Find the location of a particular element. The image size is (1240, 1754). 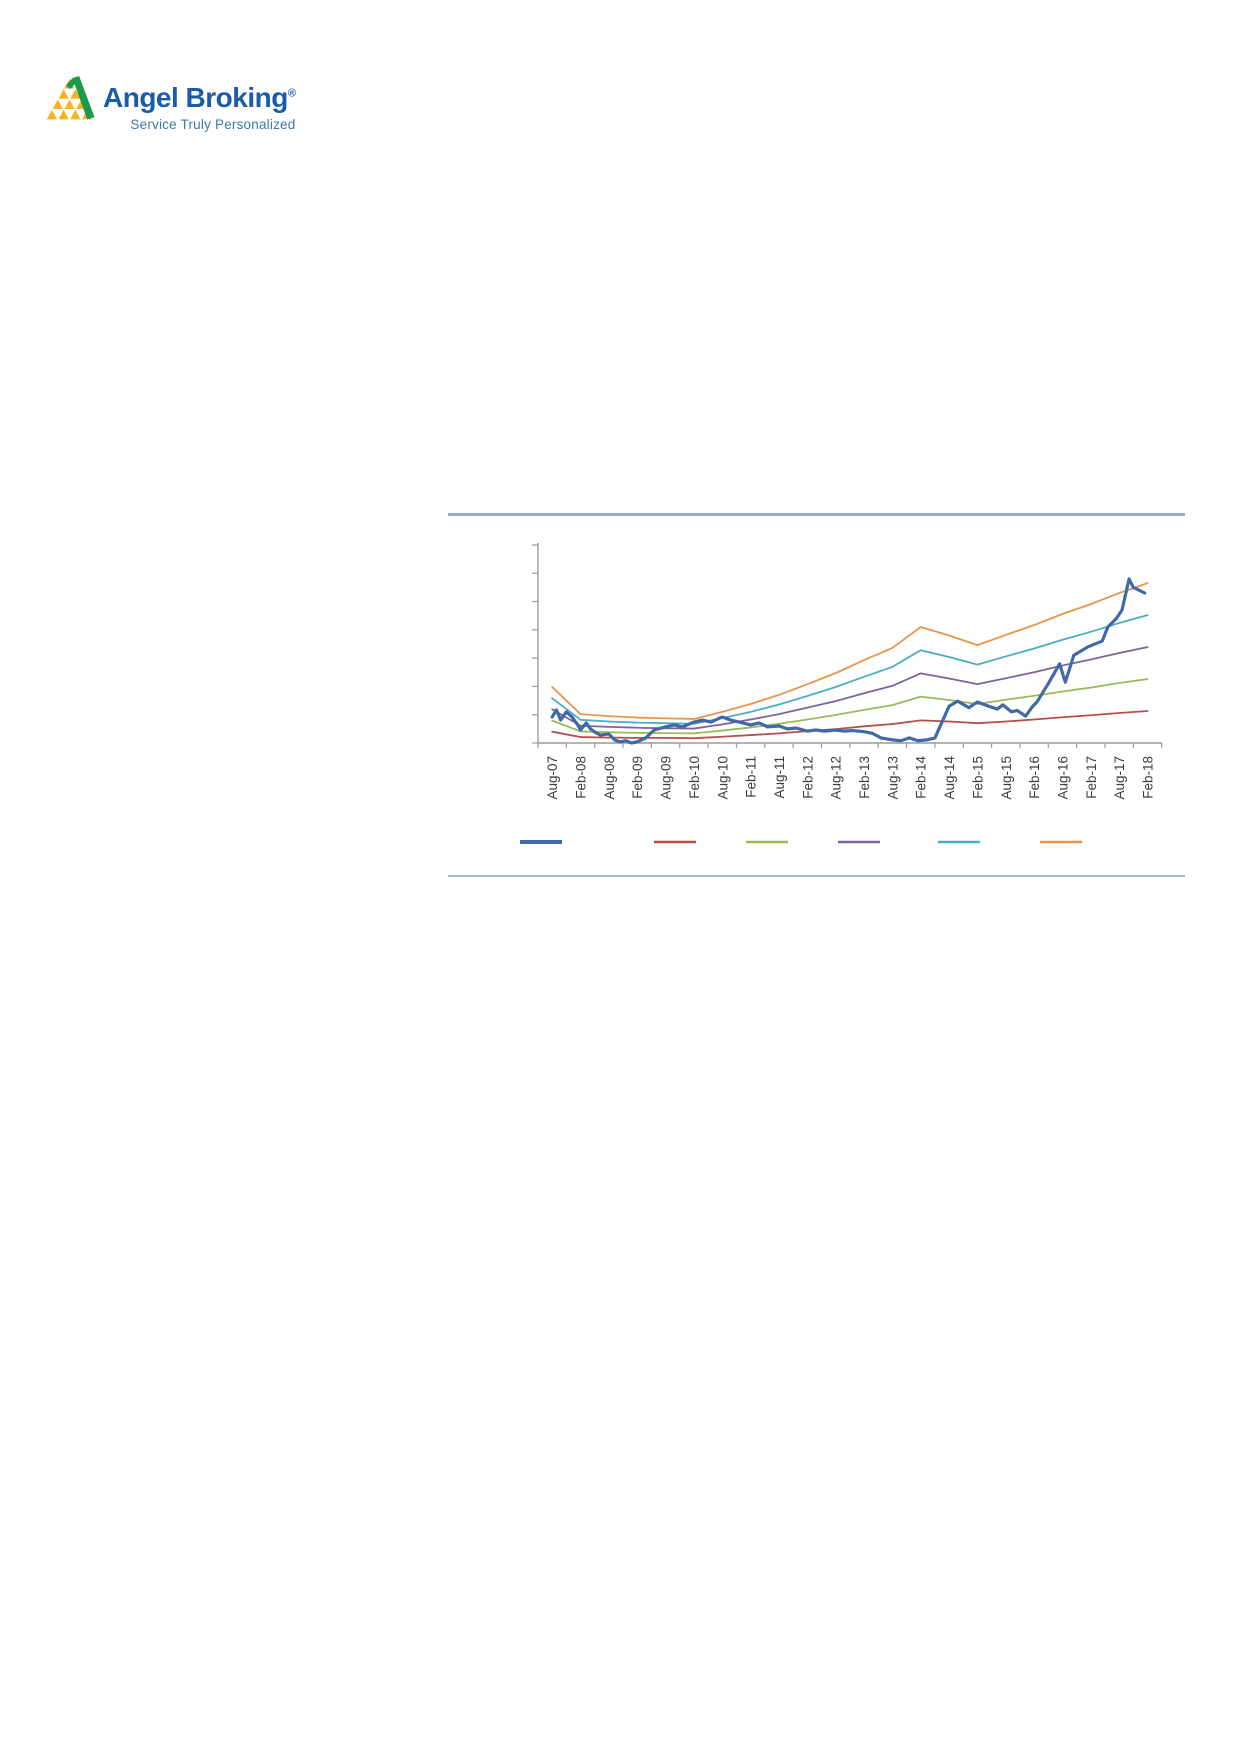

x-axis-label: Feb-13 is located at coordinates (864, 777).